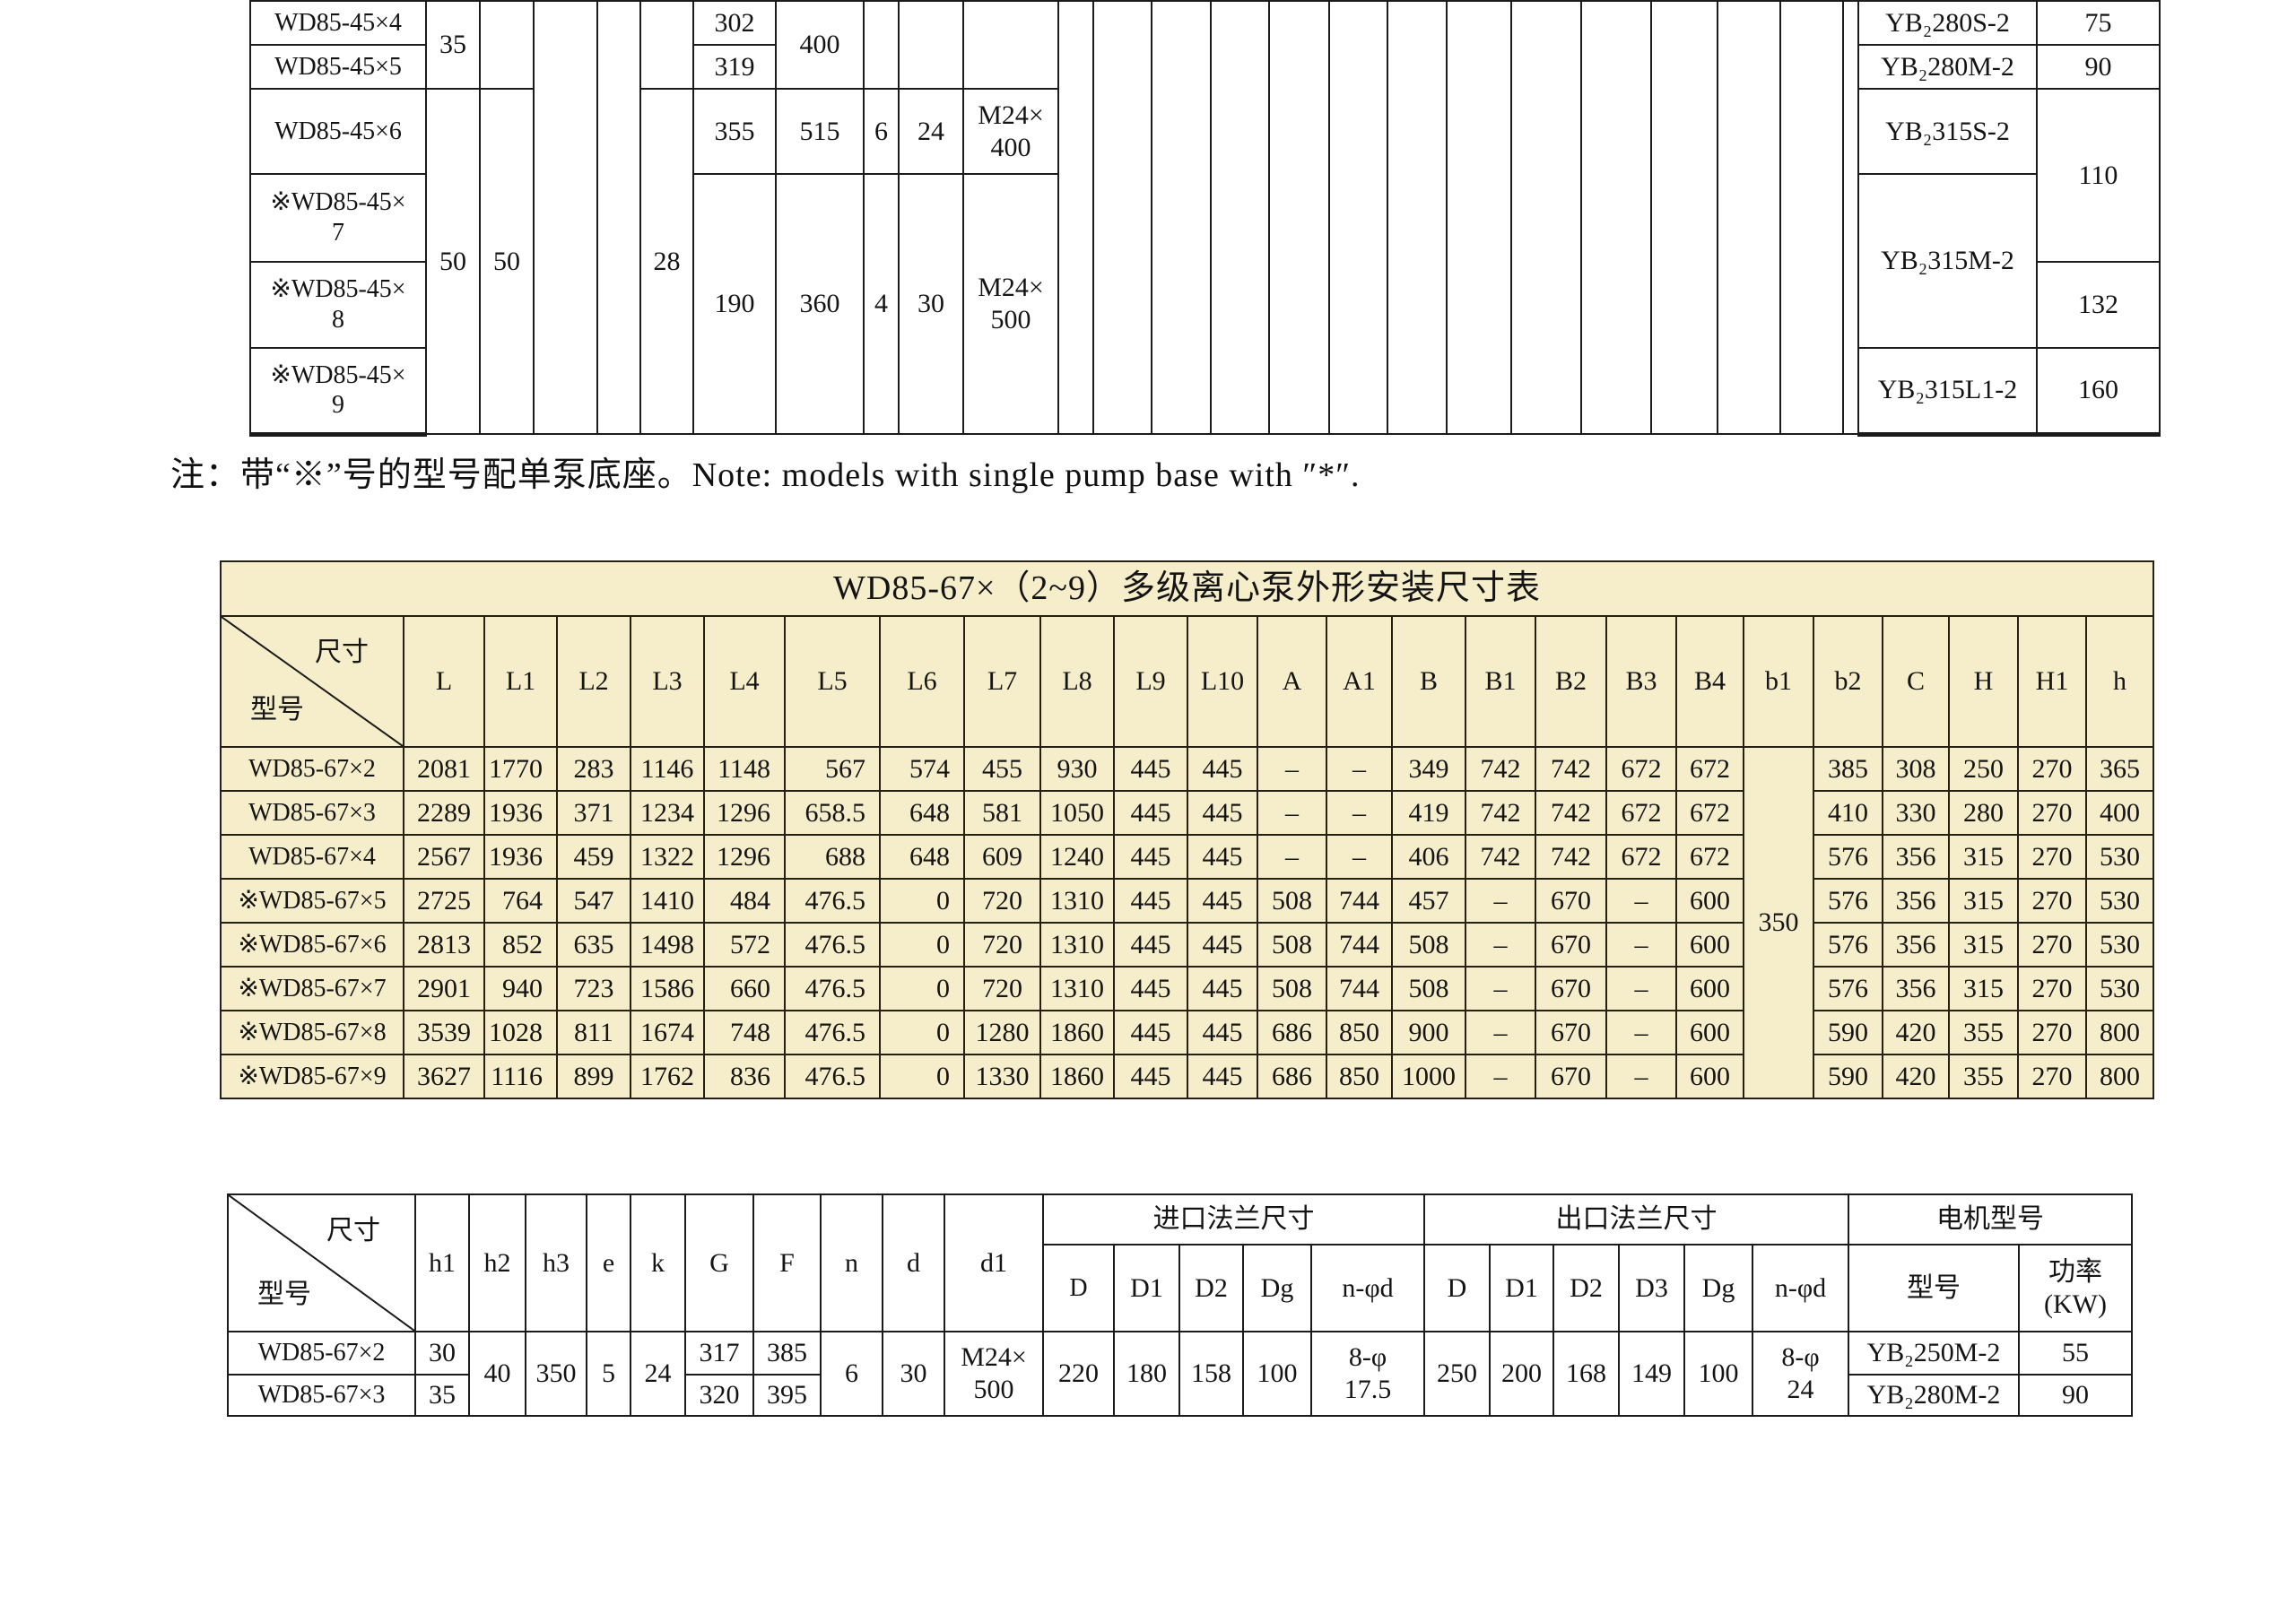  I want to click on table-cell: 1410, so click(667, 901).